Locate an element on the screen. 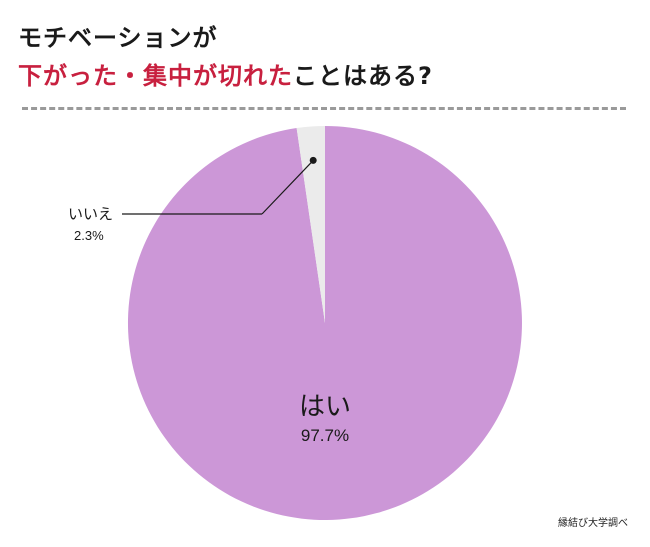 Image resolution: width=650 pixels, height=547 pixels. pie-slice-no is located at coordinates (310, 224).